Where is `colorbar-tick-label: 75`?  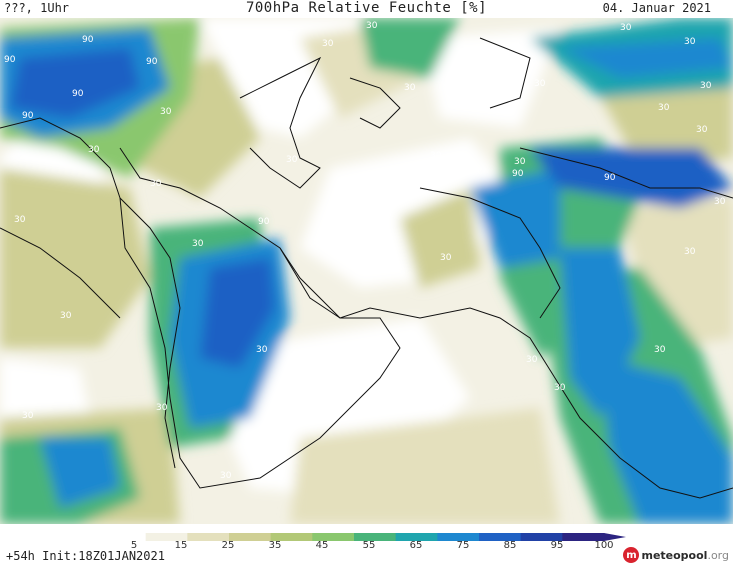
colorbar-tick-label: 75 is located at coordinates (463, 545).